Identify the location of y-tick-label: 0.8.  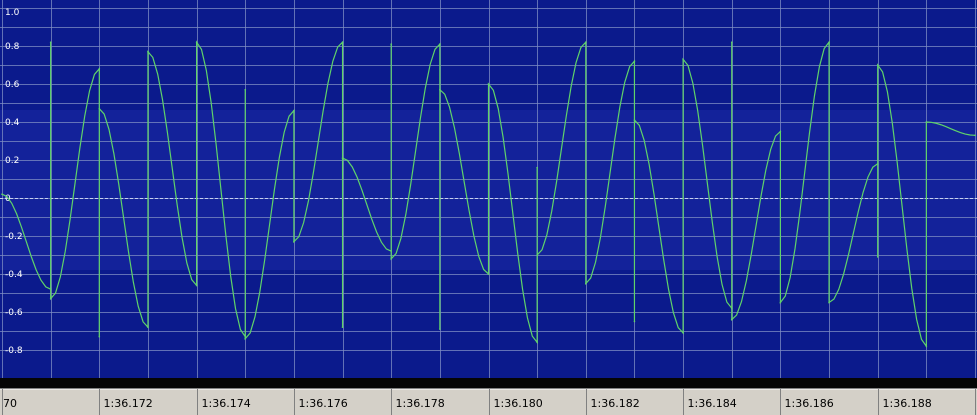
(12, 47).